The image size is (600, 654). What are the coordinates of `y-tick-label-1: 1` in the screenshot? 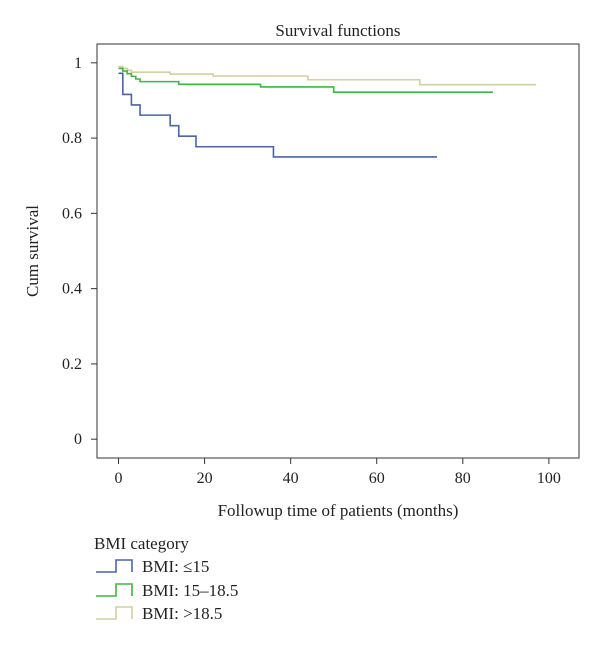 It's located at (78, 63).